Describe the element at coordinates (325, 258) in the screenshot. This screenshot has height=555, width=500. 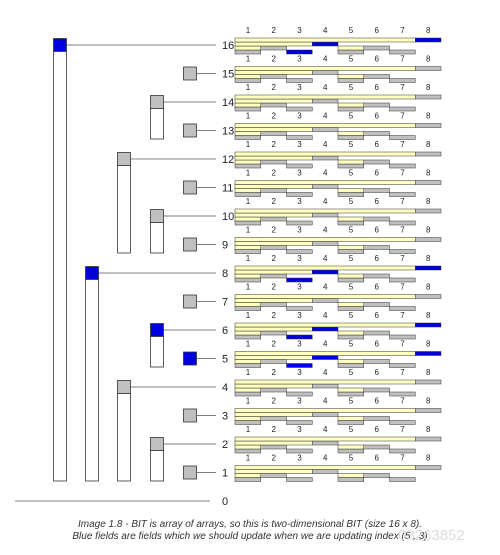
I see `col-label-8-4: 4` at that location.